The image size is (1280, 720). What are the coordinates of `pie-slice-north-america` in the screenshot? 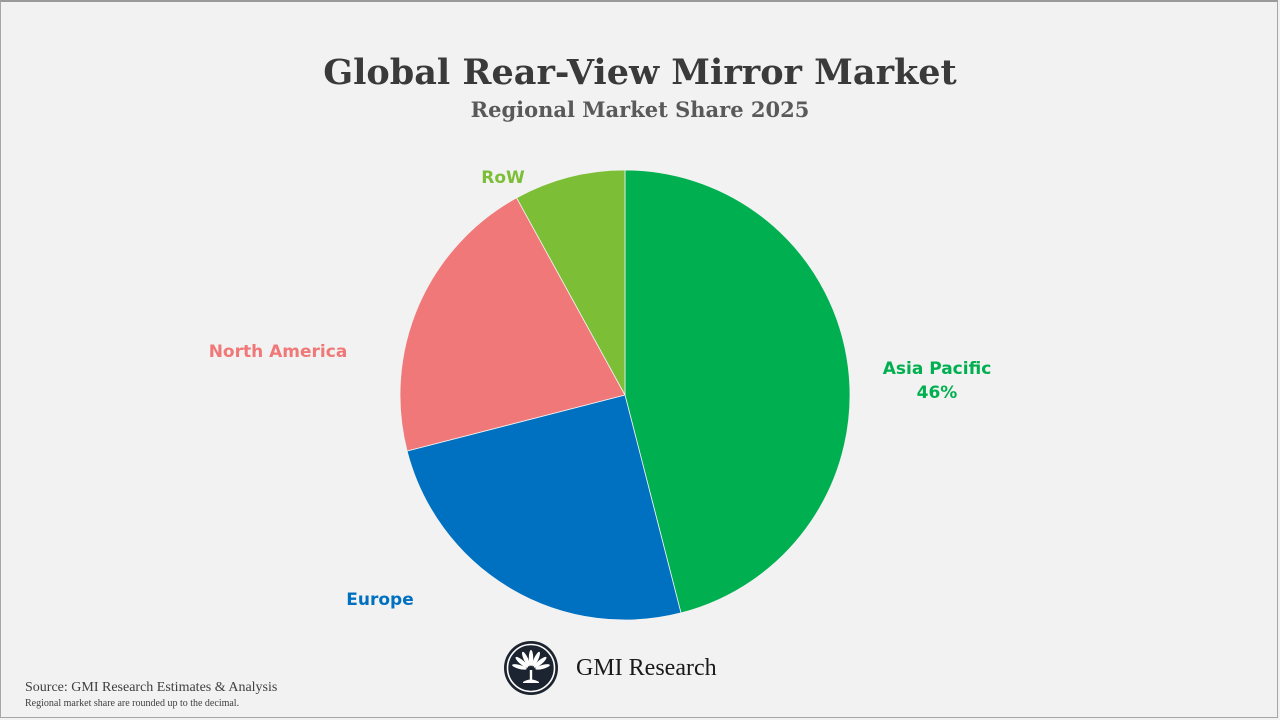 It's located at (512, 324).